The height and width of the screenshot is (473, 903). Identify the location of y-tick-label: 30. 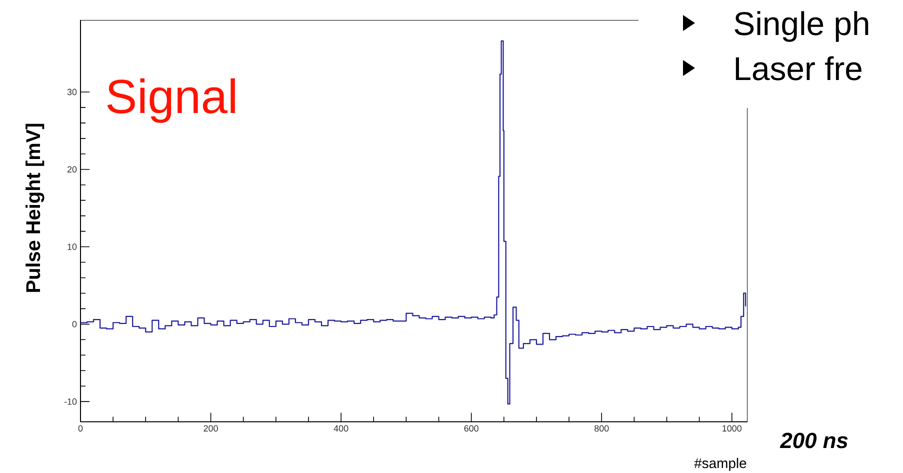
(72, 92).